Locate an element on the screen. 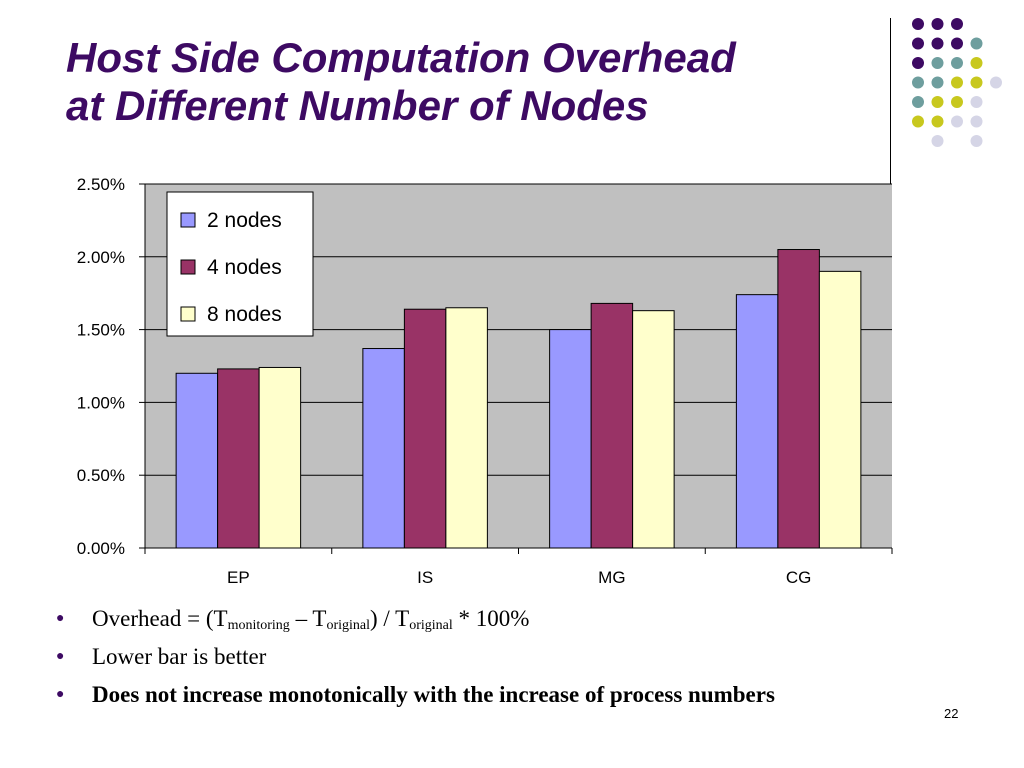 This screenshot has height=768, width=1024. legend-label: 2 nodes is located at coordinates (244, 220).